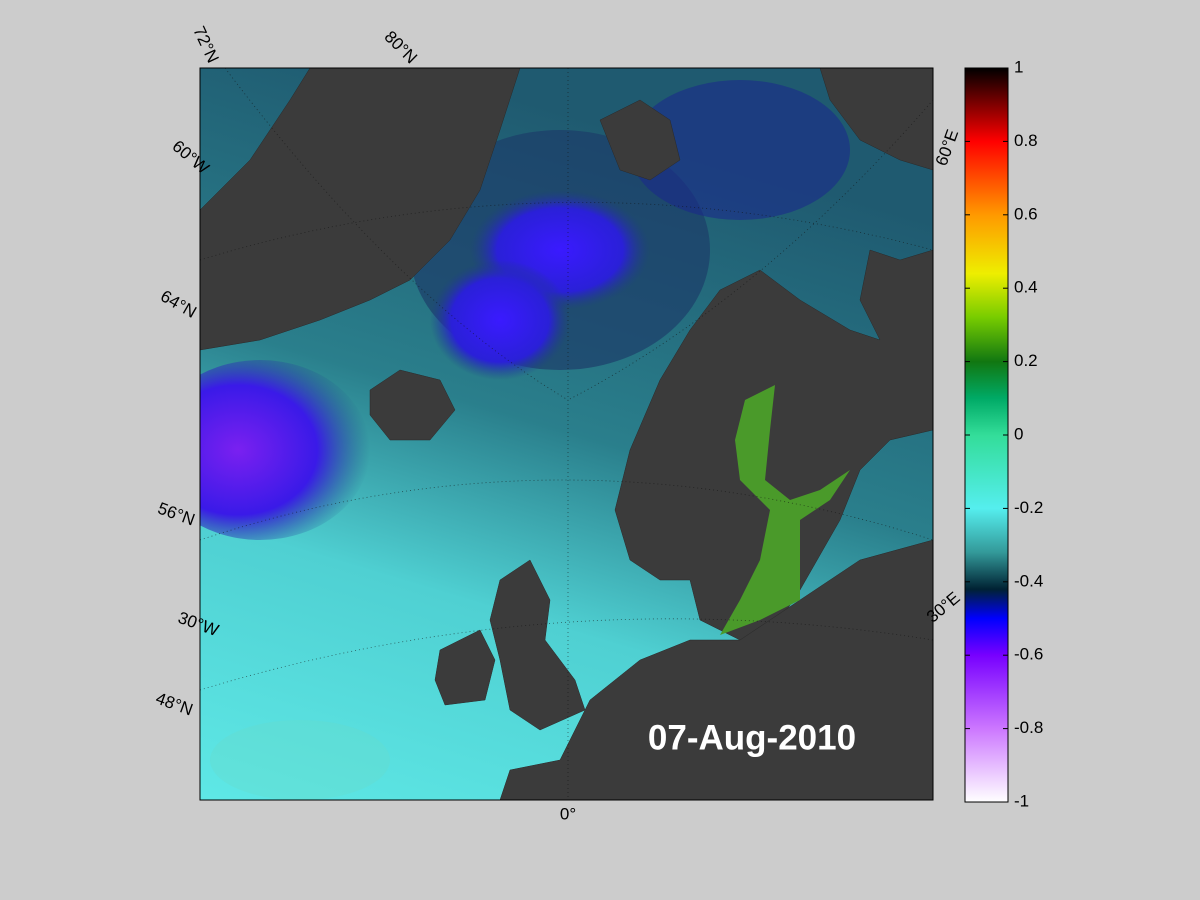 This screenshot has width=1200, height=900. Describe the element at coordinates (205, 44) in the screenshot. I see `graticule-label: 72°N` at that location.